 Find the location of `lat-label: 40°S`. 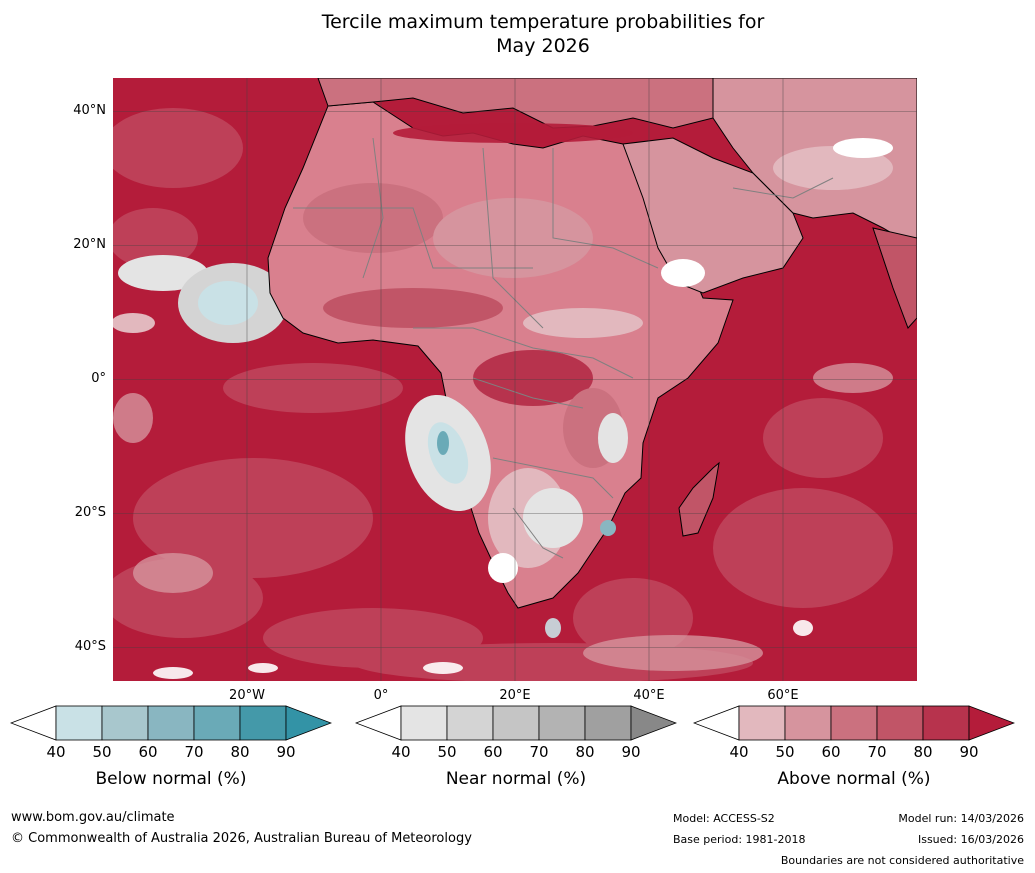

lat-label: 40°S is located at coordinates (90, 646).